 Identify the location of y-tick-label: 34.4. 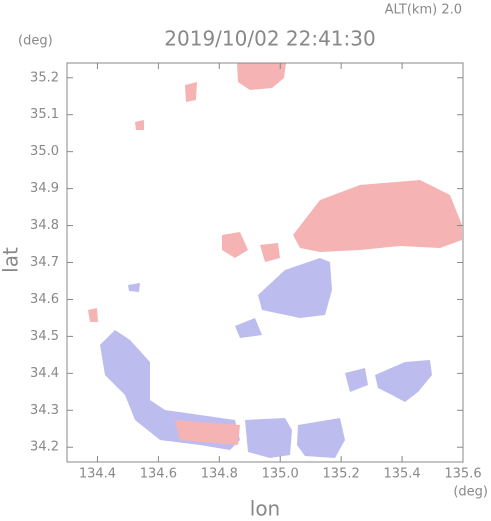
(44, 373).